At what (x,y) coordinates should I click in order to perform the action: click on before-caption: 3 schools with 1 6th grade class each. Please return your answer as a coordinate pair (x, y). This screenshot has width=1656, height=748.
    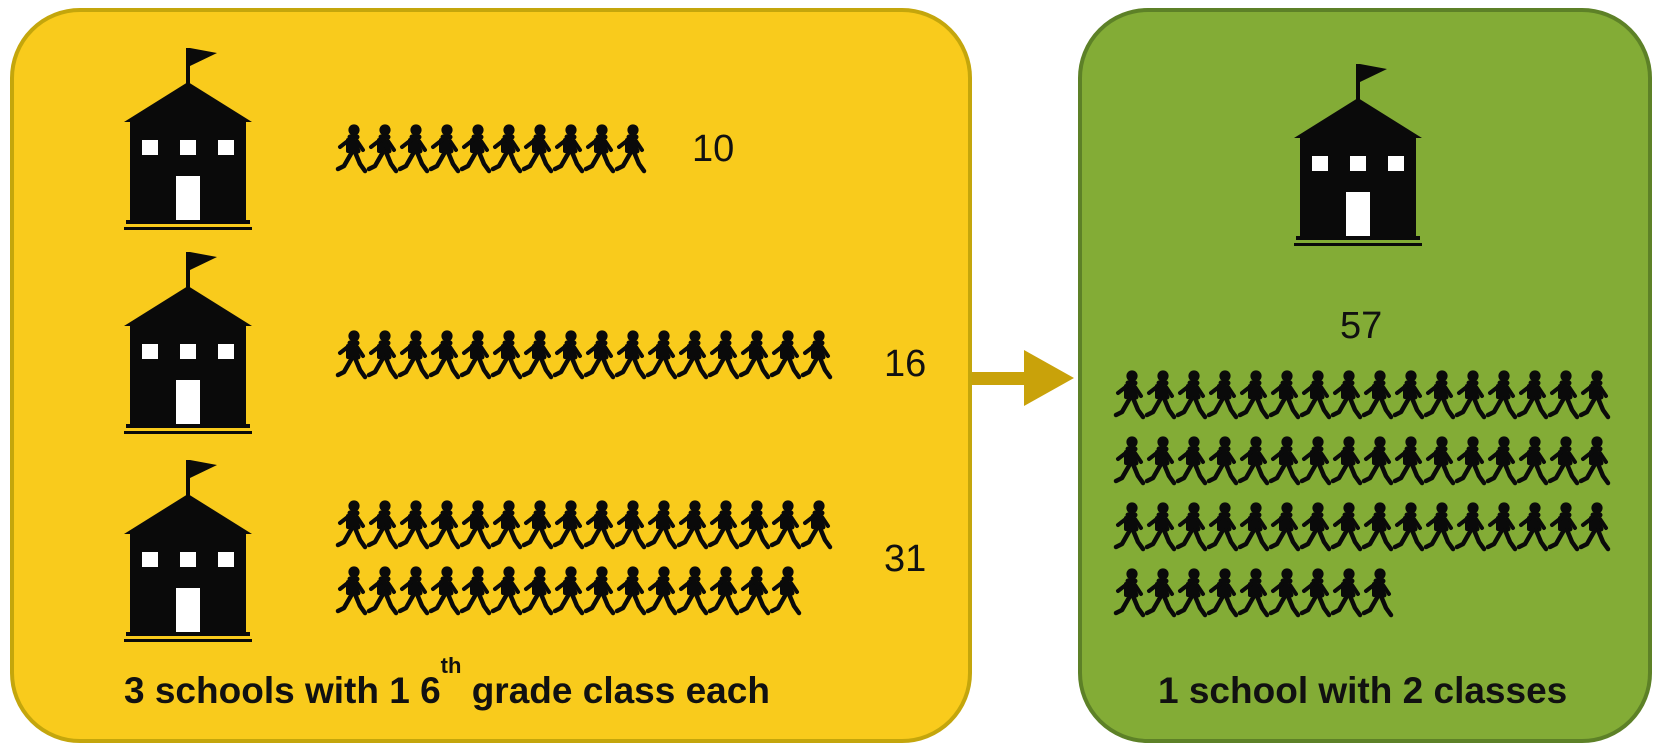
    Looking at the image, I should click on (447, 683).